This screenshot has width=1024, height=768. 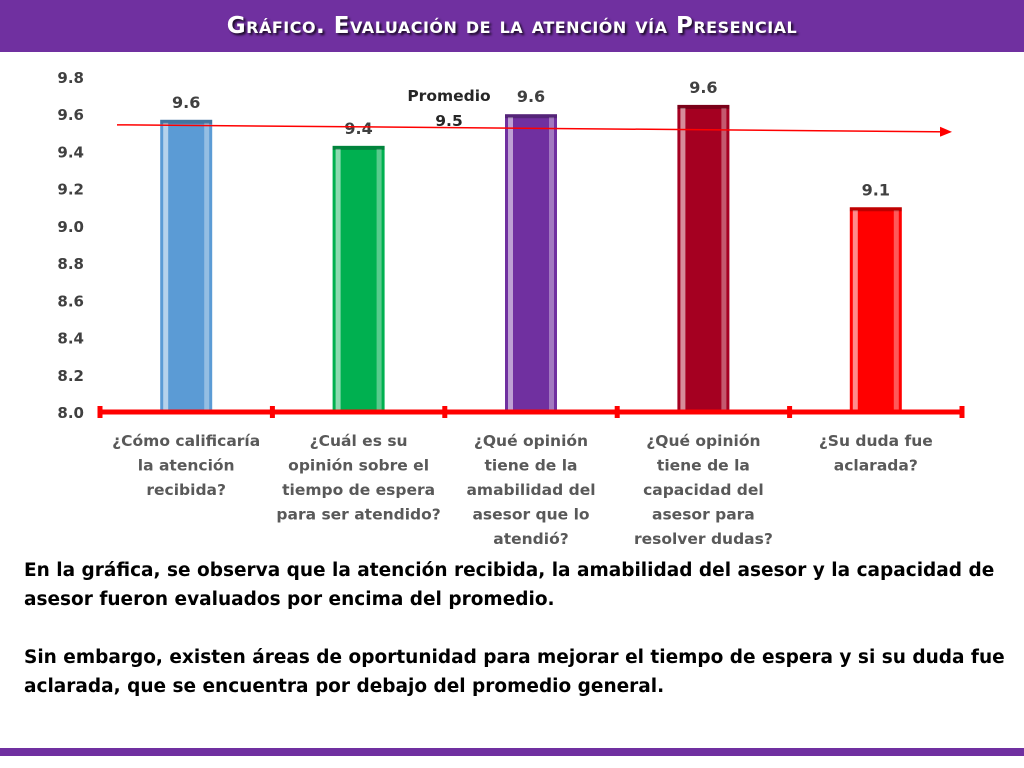 I want to click on category-label-line: aclarada?, so click(x=876, y=466).